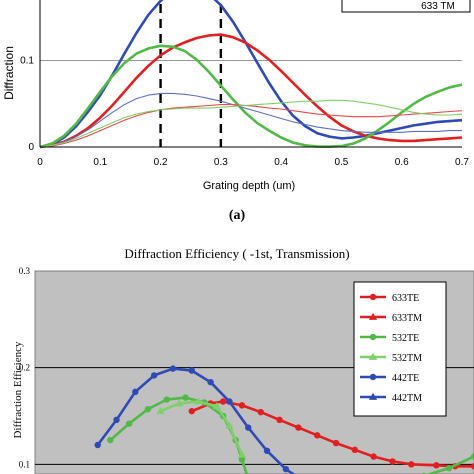  Describe the element at coordinates (221, 162) in the screenshot. I see `chart-a-x-tick-label: 0.3` at that location.